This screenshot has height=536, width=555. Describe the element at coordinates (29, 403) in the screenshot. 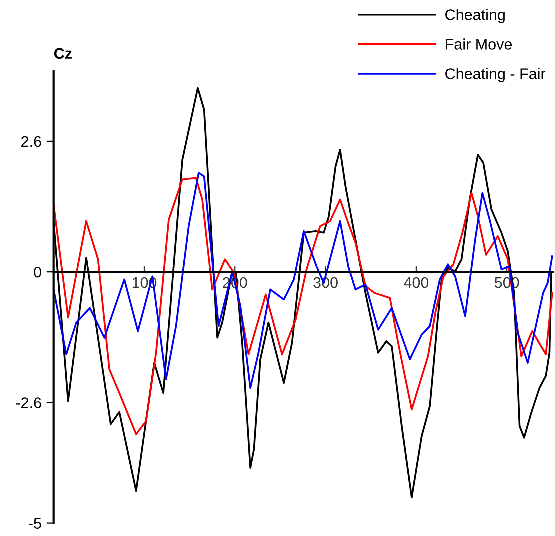

I see `y-tick-label: -2.6` at that location.